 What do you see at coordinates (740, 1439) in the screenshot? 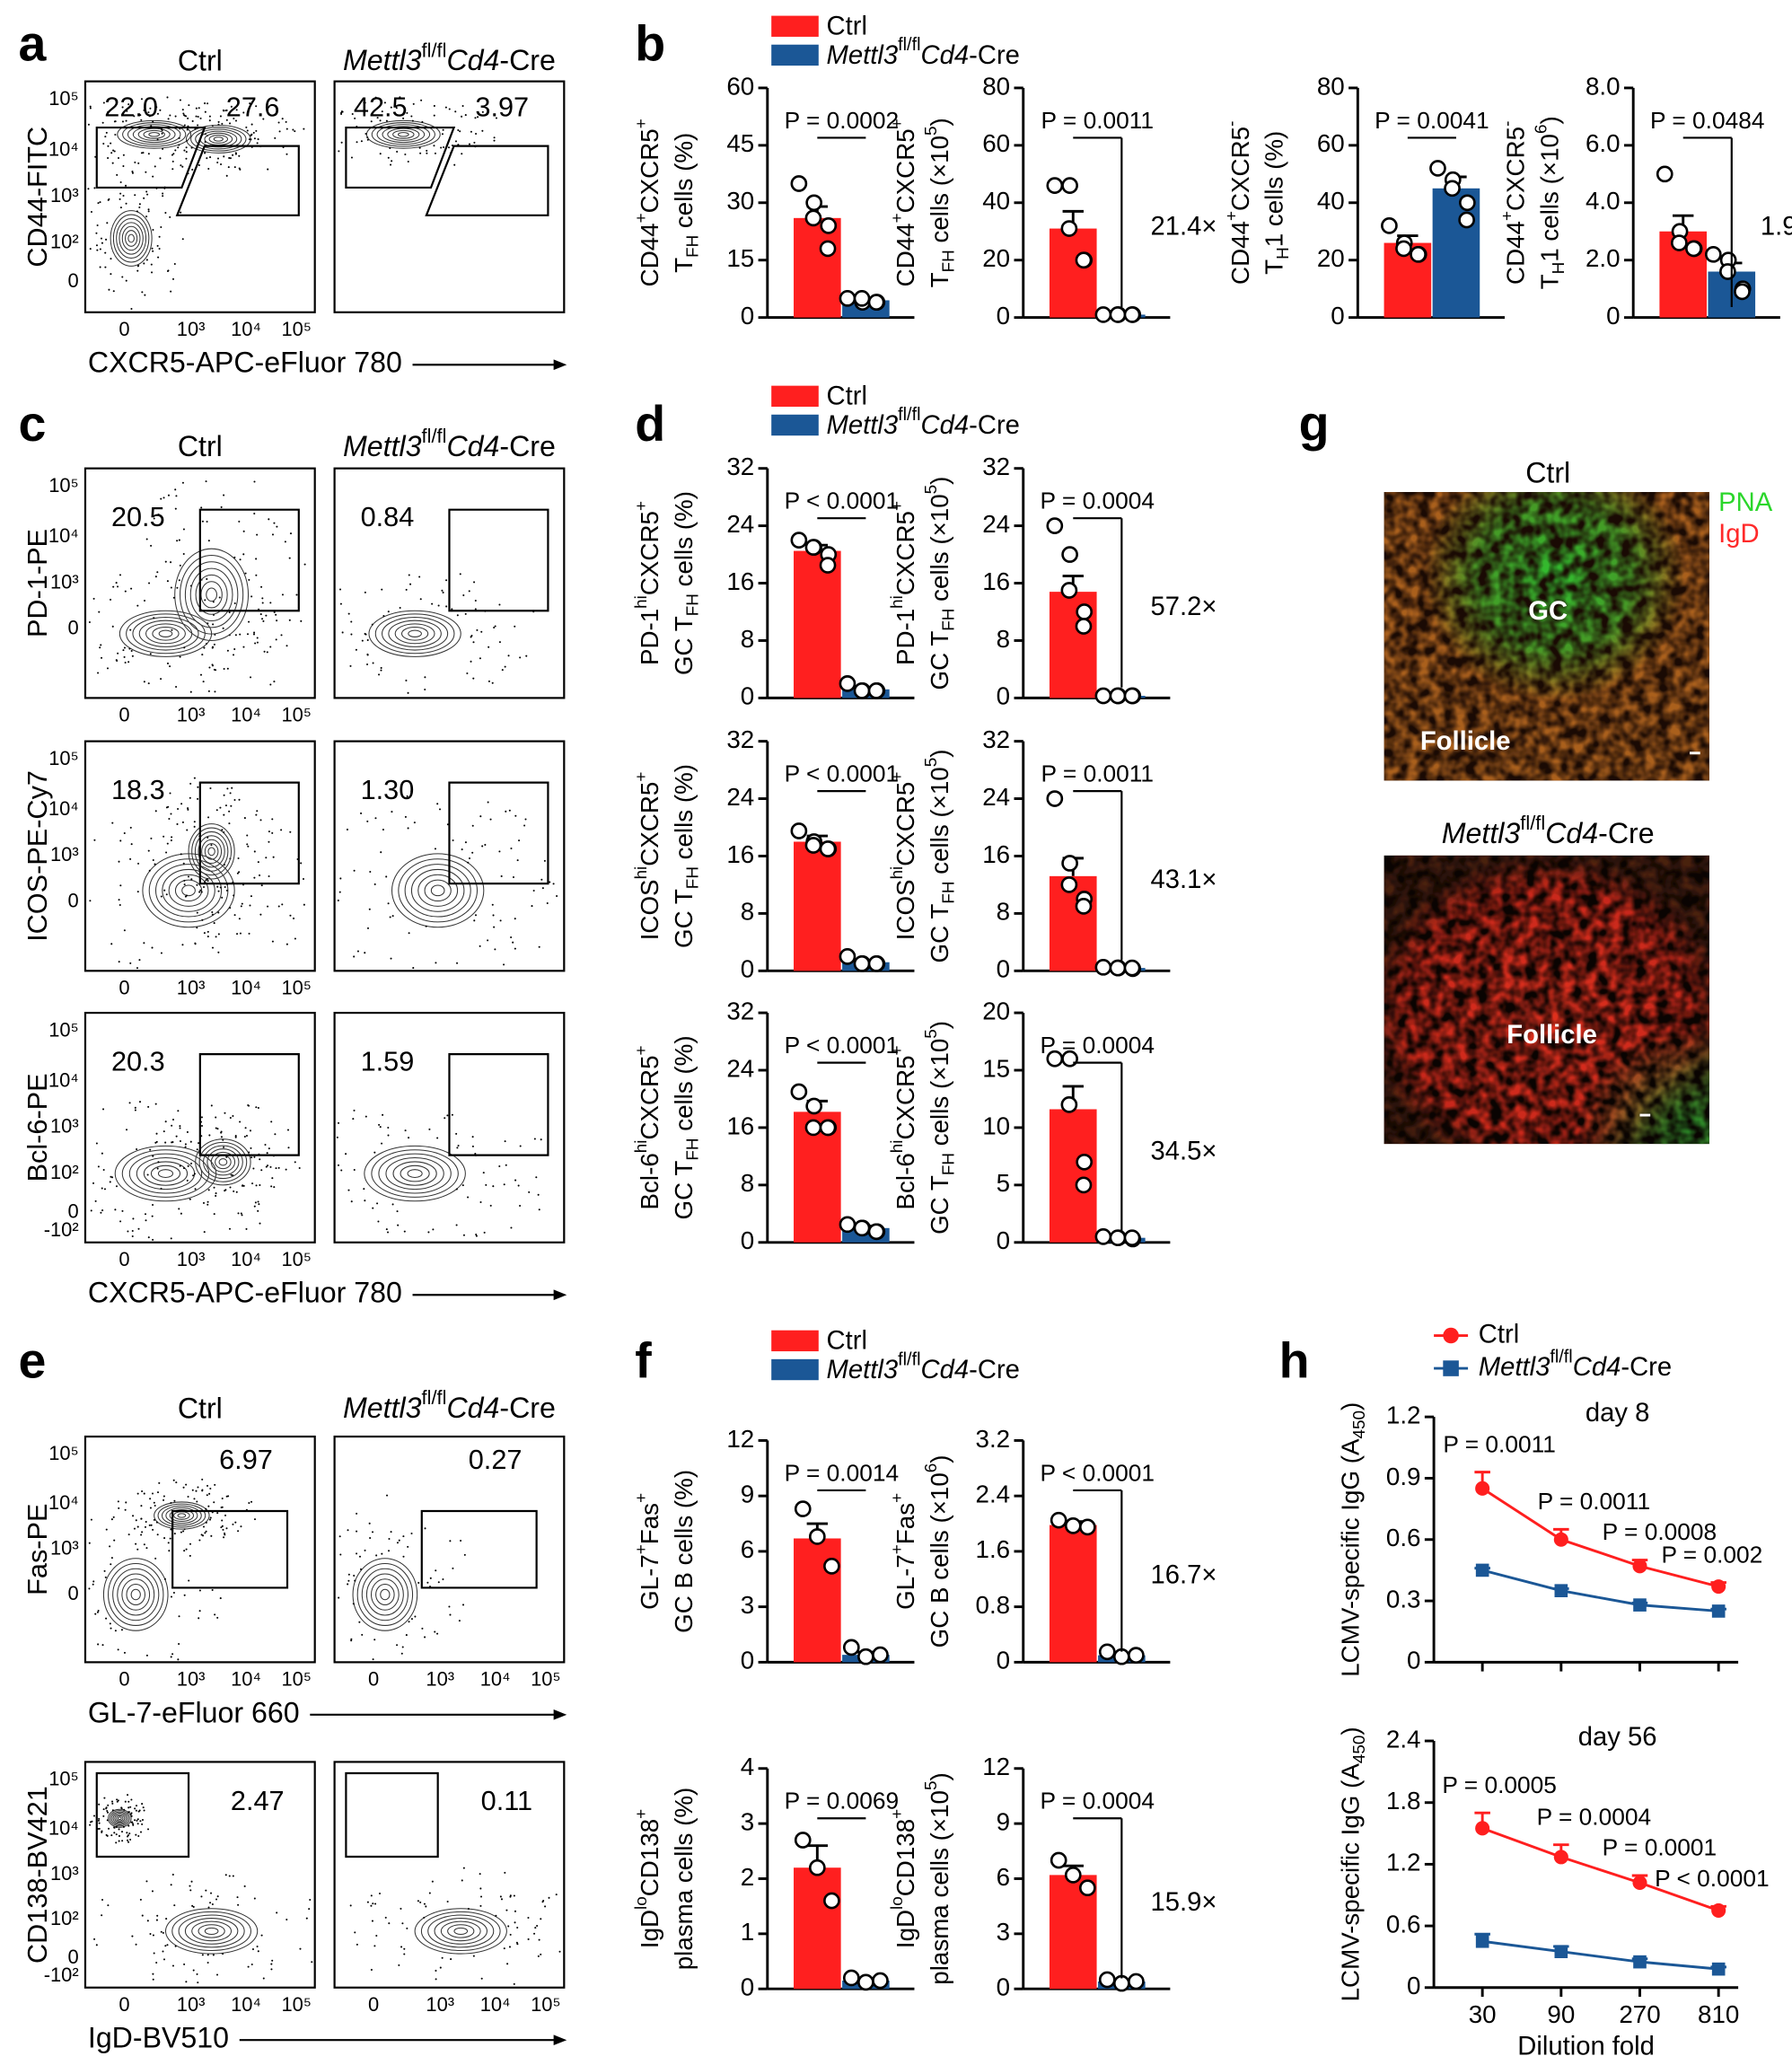
I see `y-tick-label: 12` at bounding box center [740, 1439].